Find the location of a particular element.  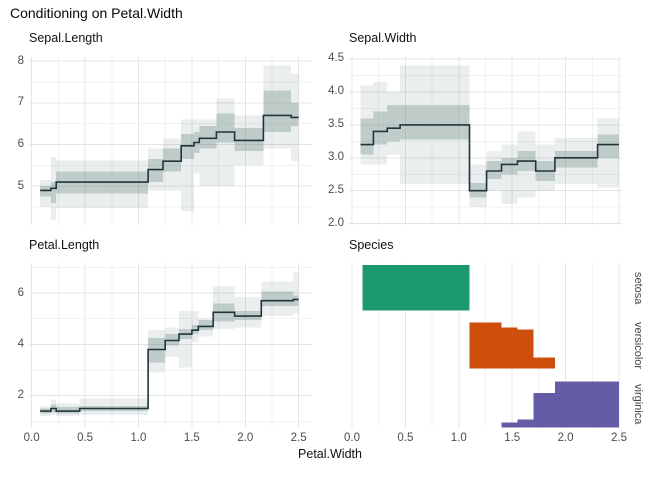

plot-sepal-width is located at coordinates (485, 141).